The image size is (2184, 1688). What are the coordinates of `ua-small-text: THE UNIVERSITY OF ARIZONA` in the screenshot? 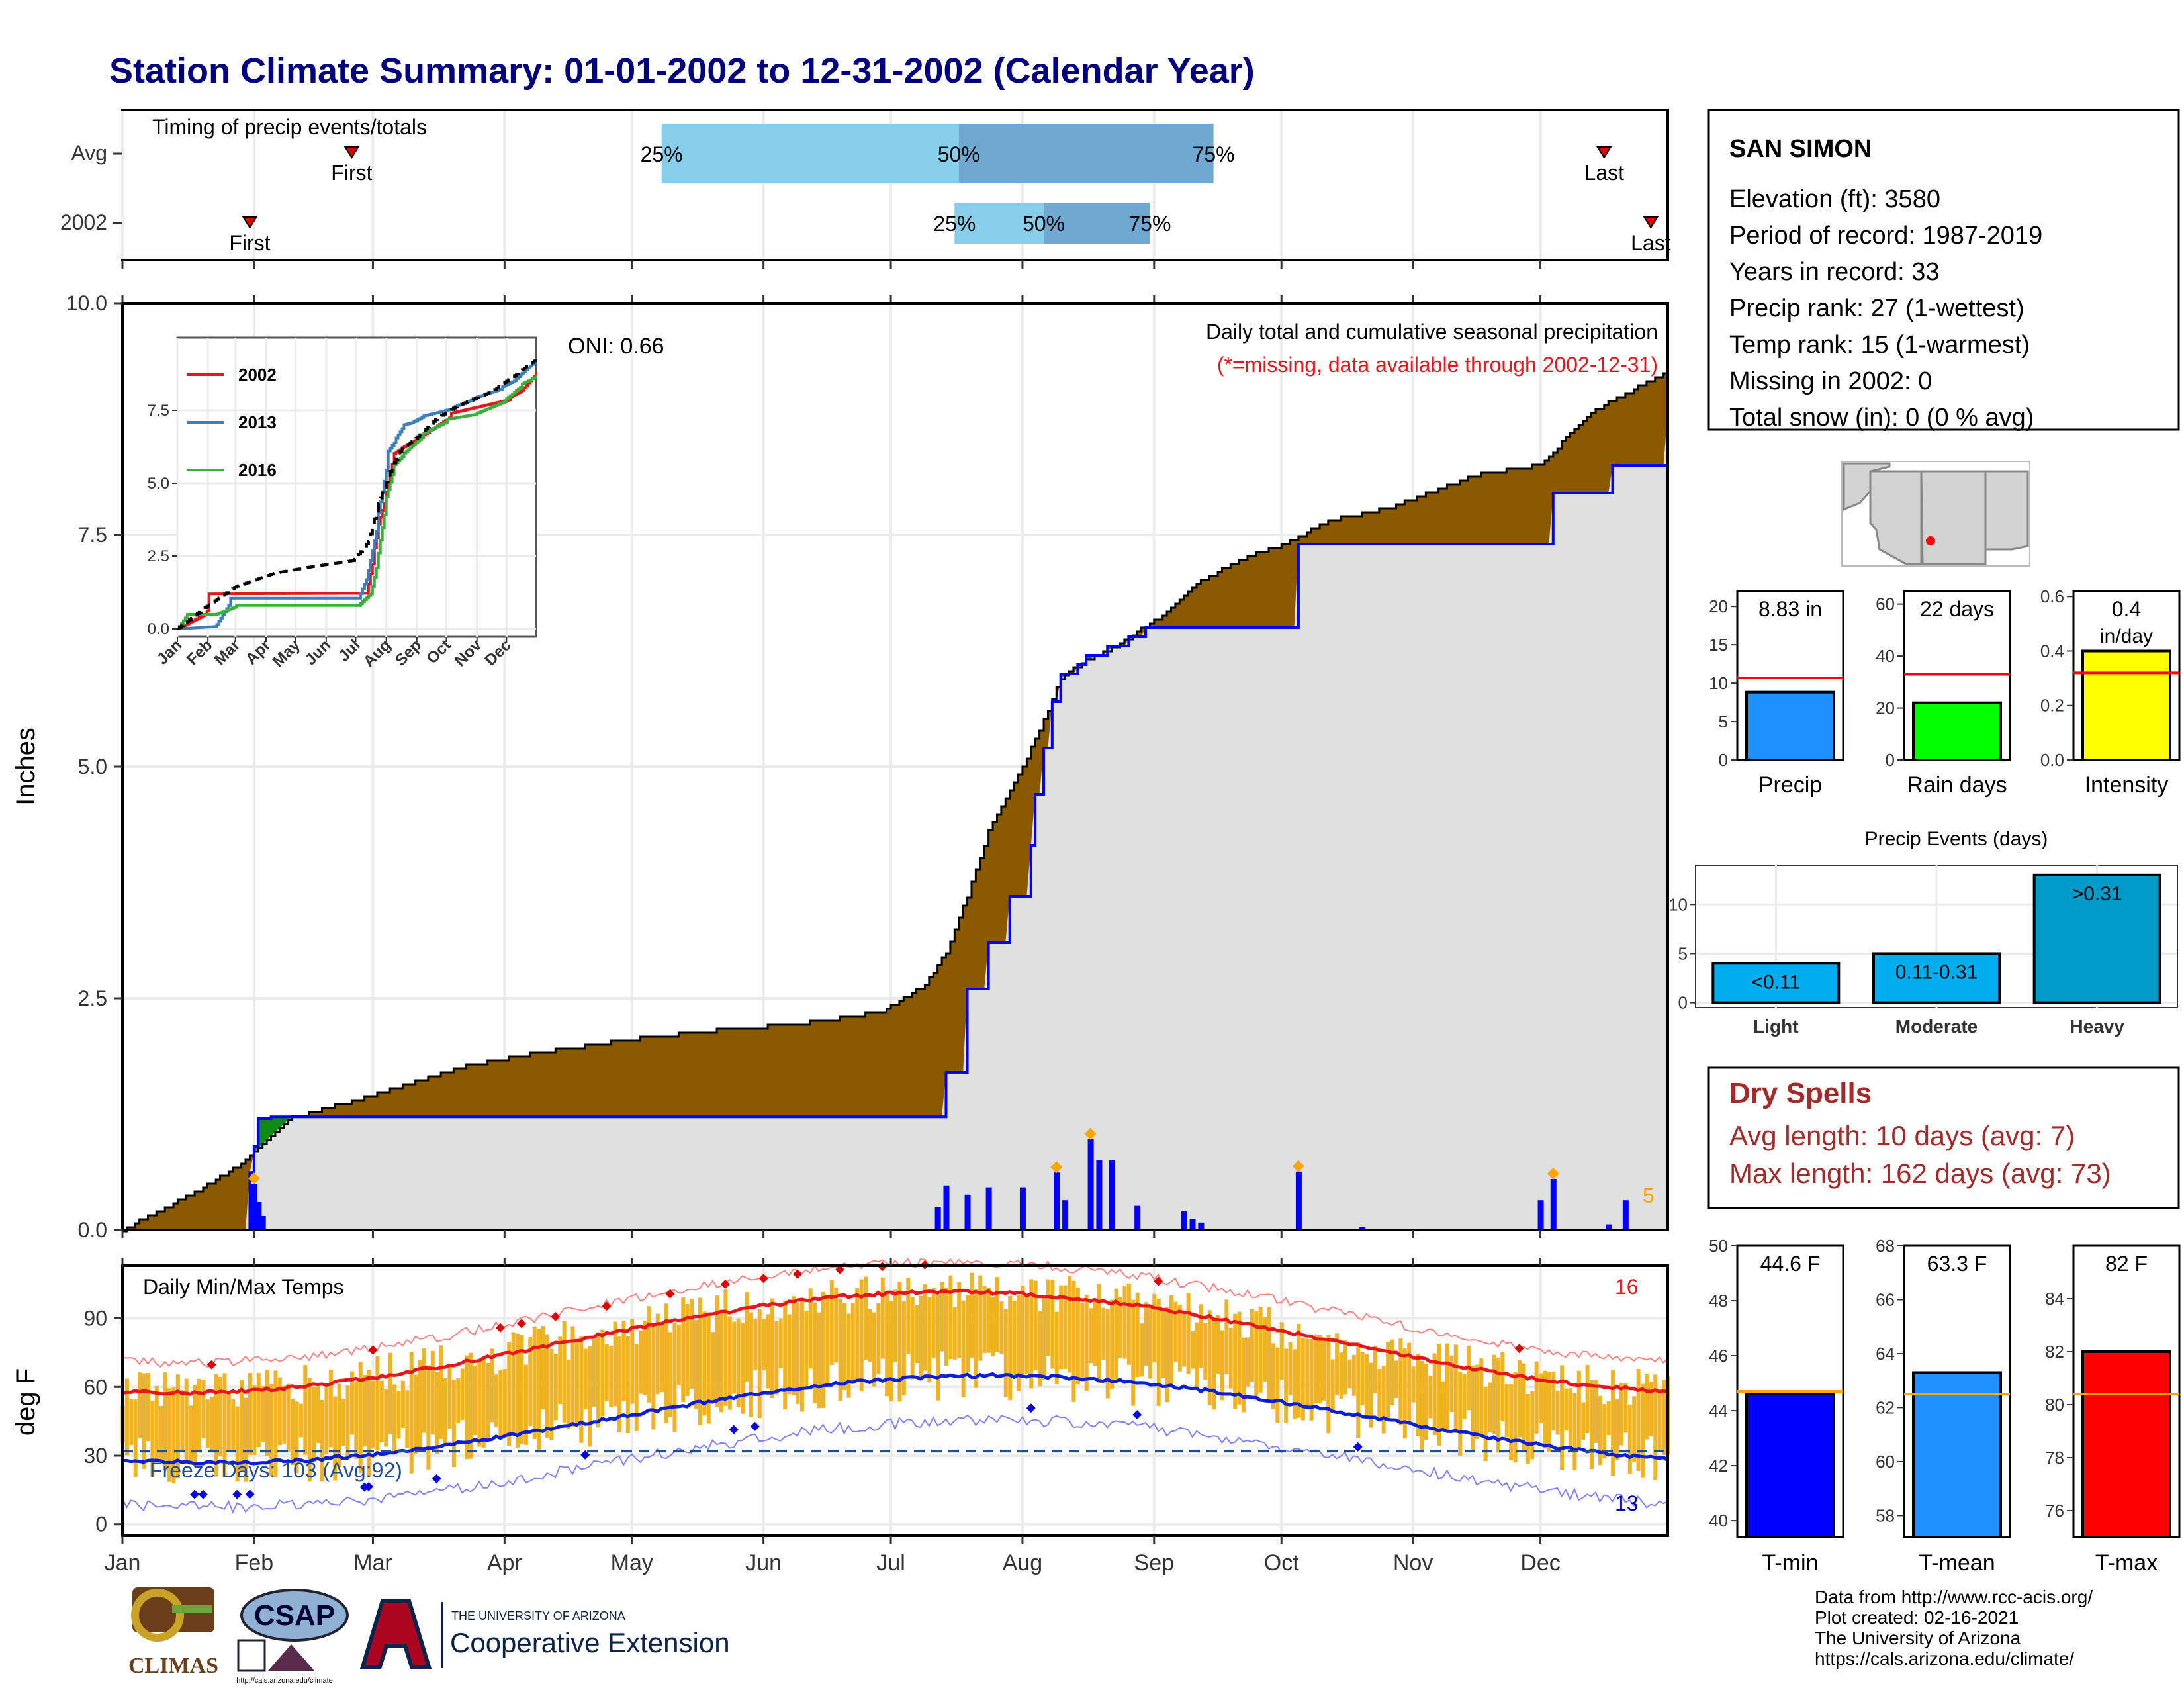 It's located at (538, 1615).